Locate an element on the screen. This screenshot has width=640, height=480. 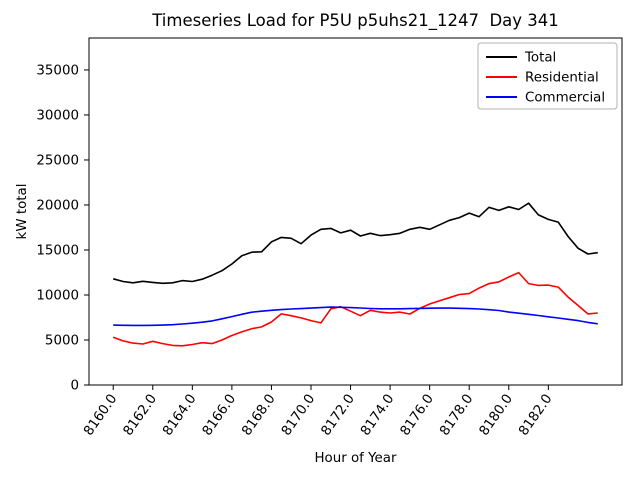
legend-label-residential: Residential is located at coordinates (562, 78).